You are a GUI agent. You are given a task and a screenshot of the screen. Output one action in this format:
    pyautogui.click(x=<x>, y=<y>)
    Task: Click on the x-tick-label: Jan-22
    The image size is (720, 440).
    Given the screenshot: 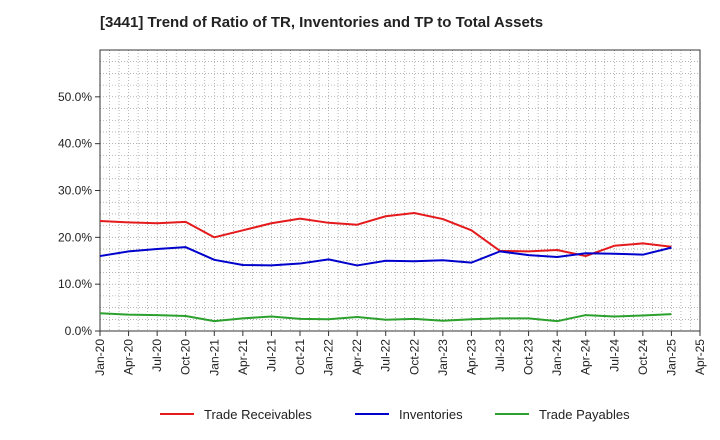 What is the action you would take?
    pyautogui.click(x=329, y=357)
    